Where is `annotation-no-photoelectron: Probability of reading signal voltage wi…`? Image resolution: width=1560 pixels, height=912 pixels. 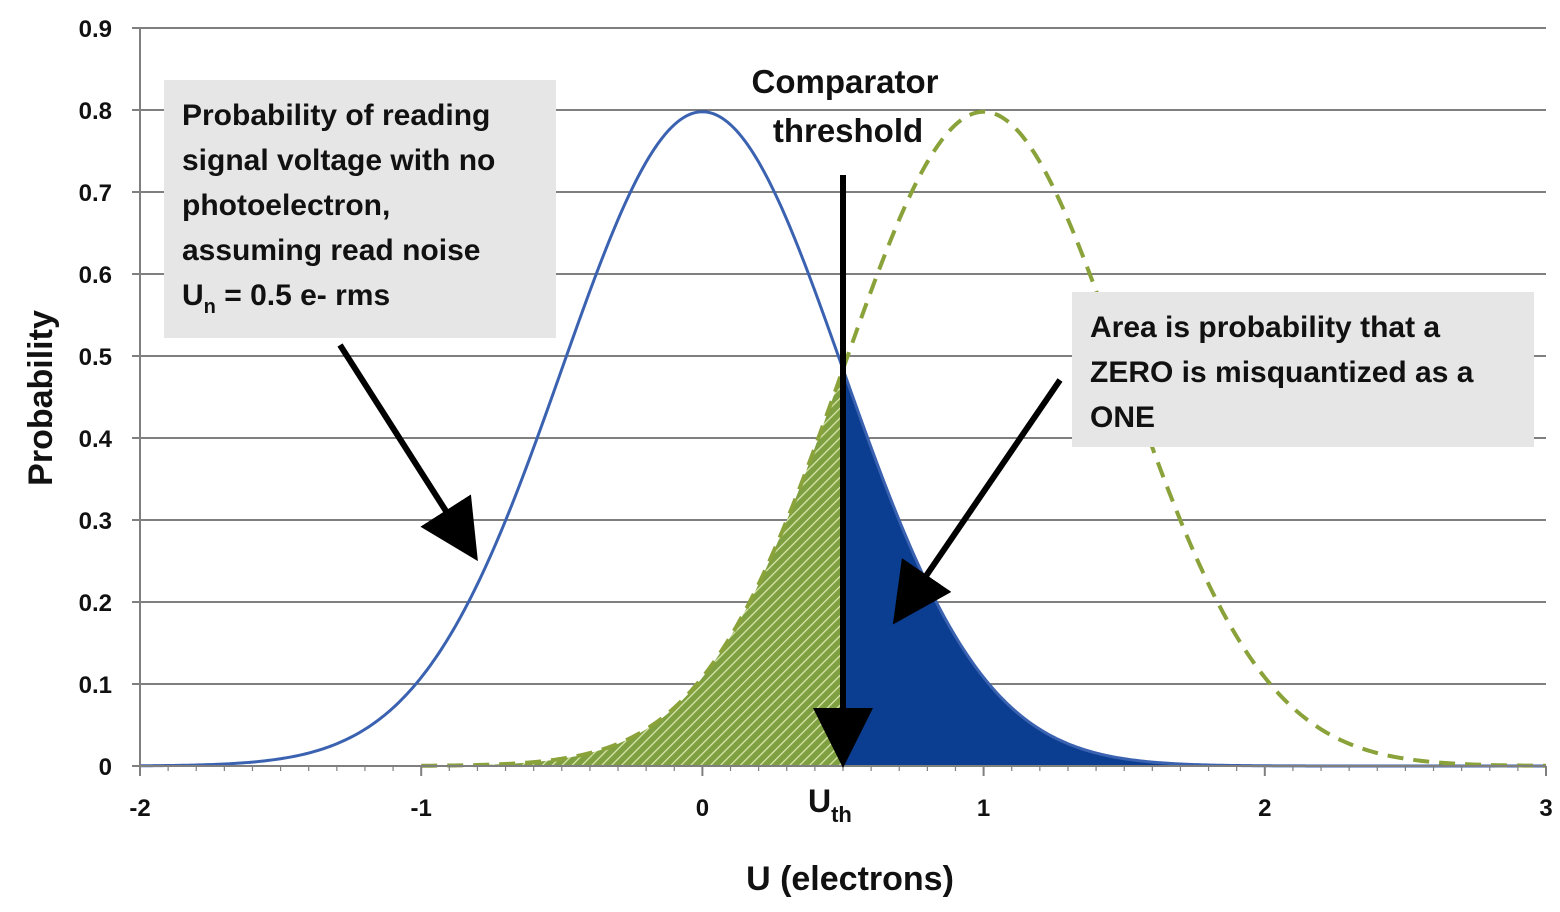 annotation-no-photoelectron: Probability of reading signal voltage wi… is located at coordinates (360, 321).